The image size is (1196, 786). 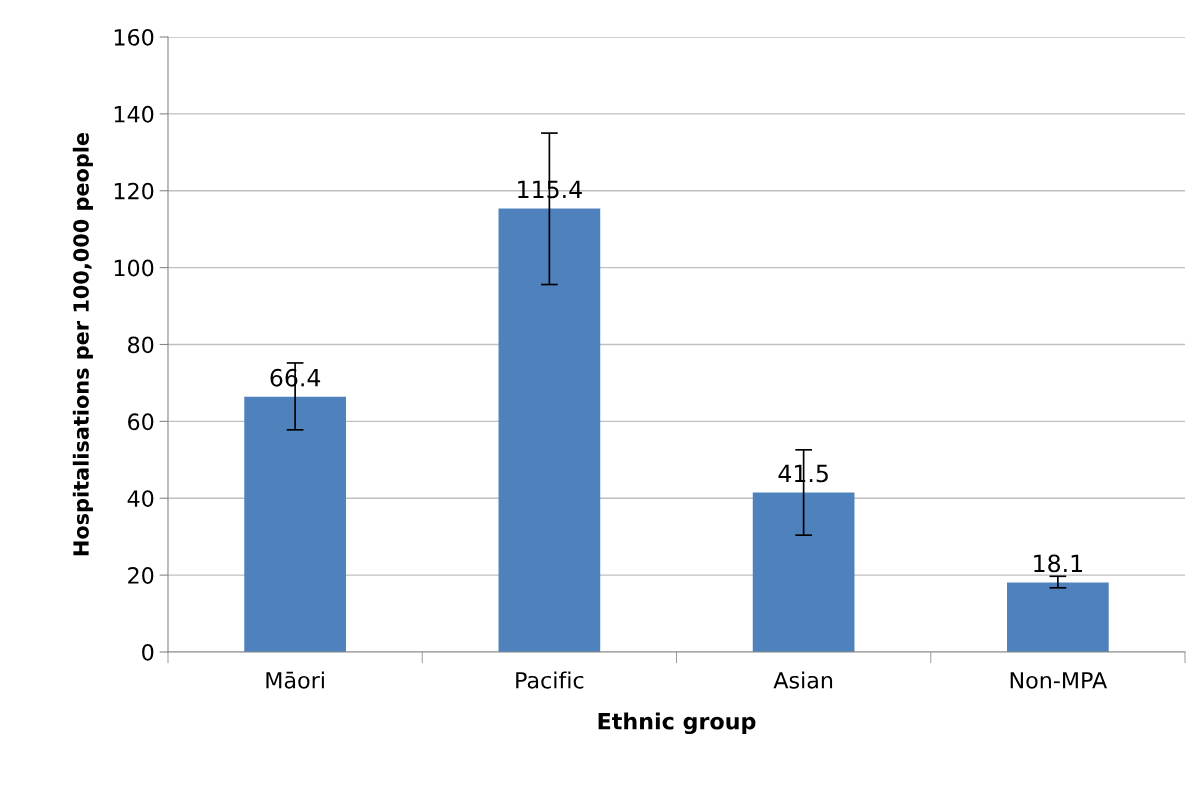 What do you see at coordinates (295, 680) in the screenshot?
I see `x-tick-label: Māori` at bounding box center [295, 680].